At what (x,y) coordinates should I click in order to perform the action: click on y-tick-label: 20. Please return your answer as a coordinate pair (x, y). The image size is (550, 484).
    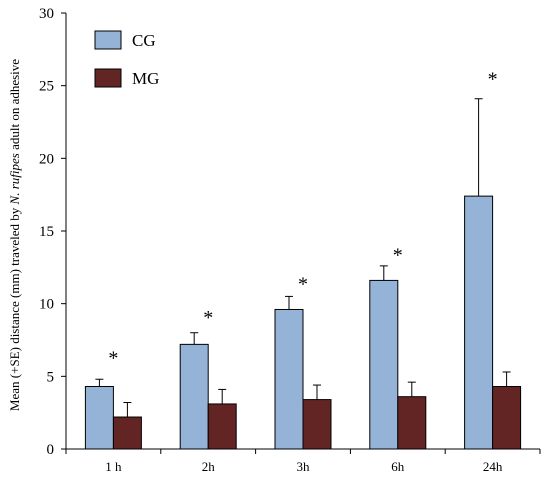
    Looking at the image, I should click on (46, 159).